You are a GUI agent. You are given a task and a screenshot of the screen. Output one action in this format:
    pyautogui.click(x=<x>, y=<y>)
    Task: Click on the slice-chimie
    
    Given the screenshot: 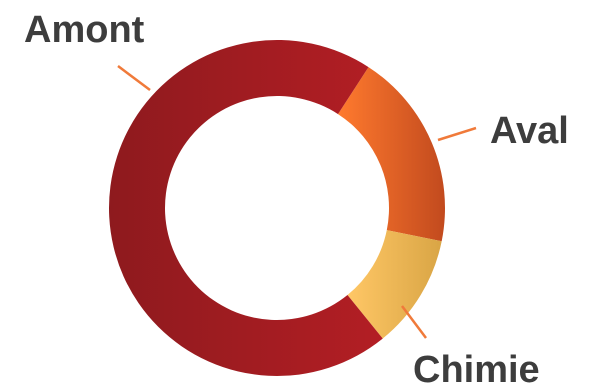 What is the action you would take?
    pyautogui.click(x=394, y=284)
    